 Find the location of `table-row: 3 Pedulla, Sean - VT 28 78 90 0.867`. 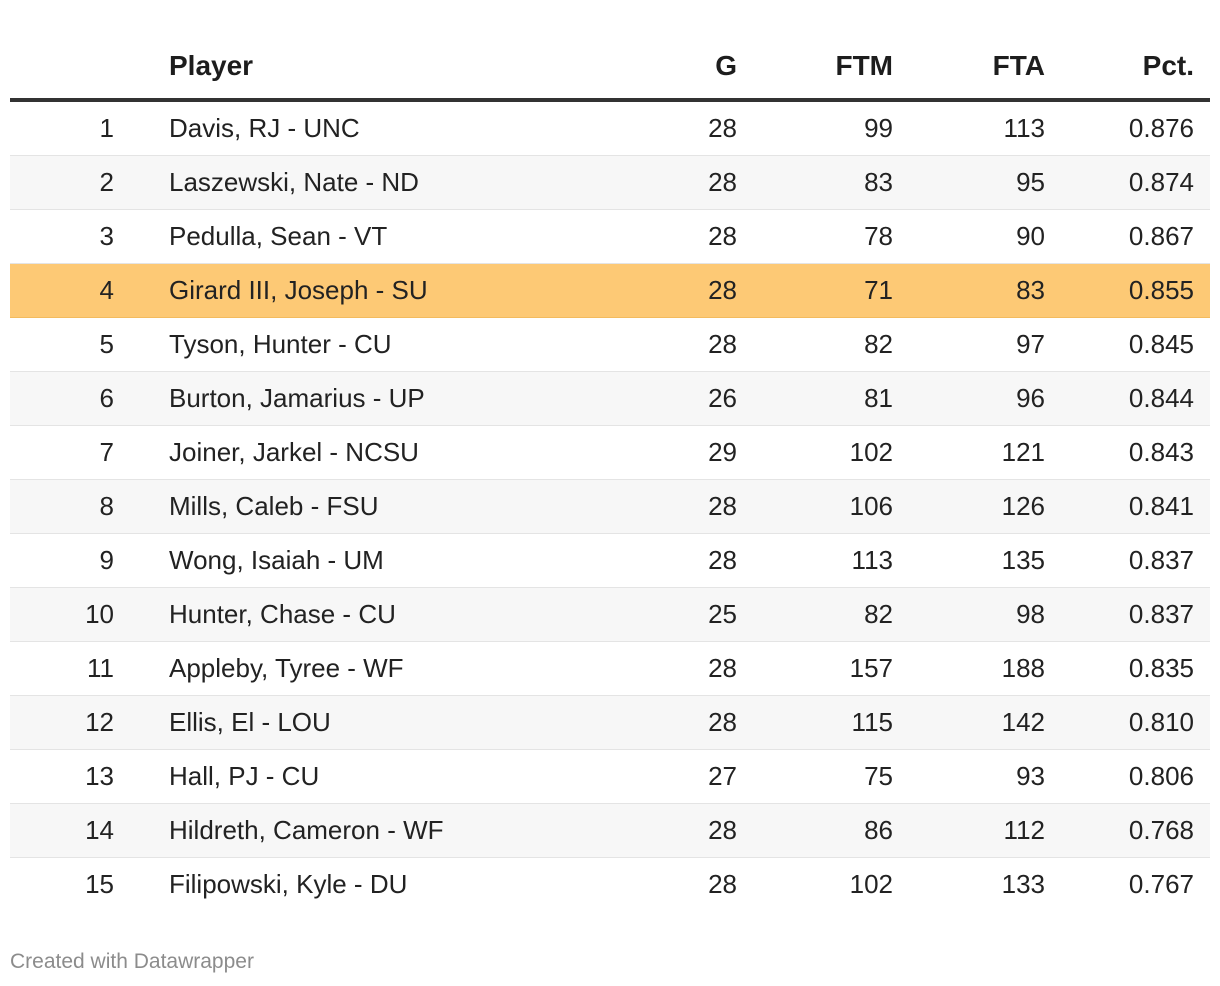

table-row: 3 Pedulla, Sean - VT 28 78 90 0.867 is located at coordinates (610, 236).